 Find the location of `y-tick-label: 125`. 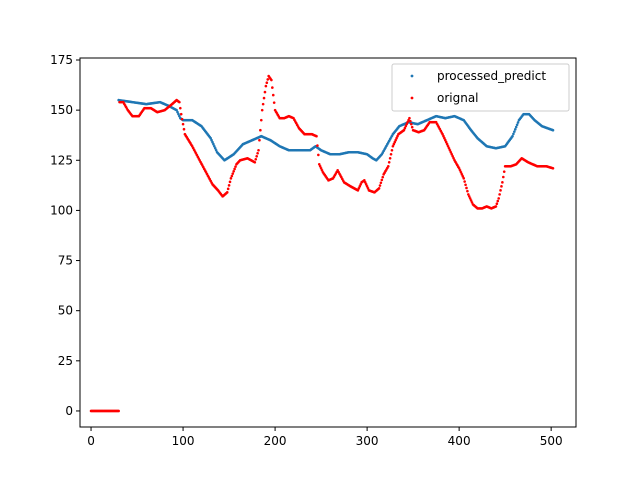

y-tick-label: 125 is located at coordinates (61, 160).